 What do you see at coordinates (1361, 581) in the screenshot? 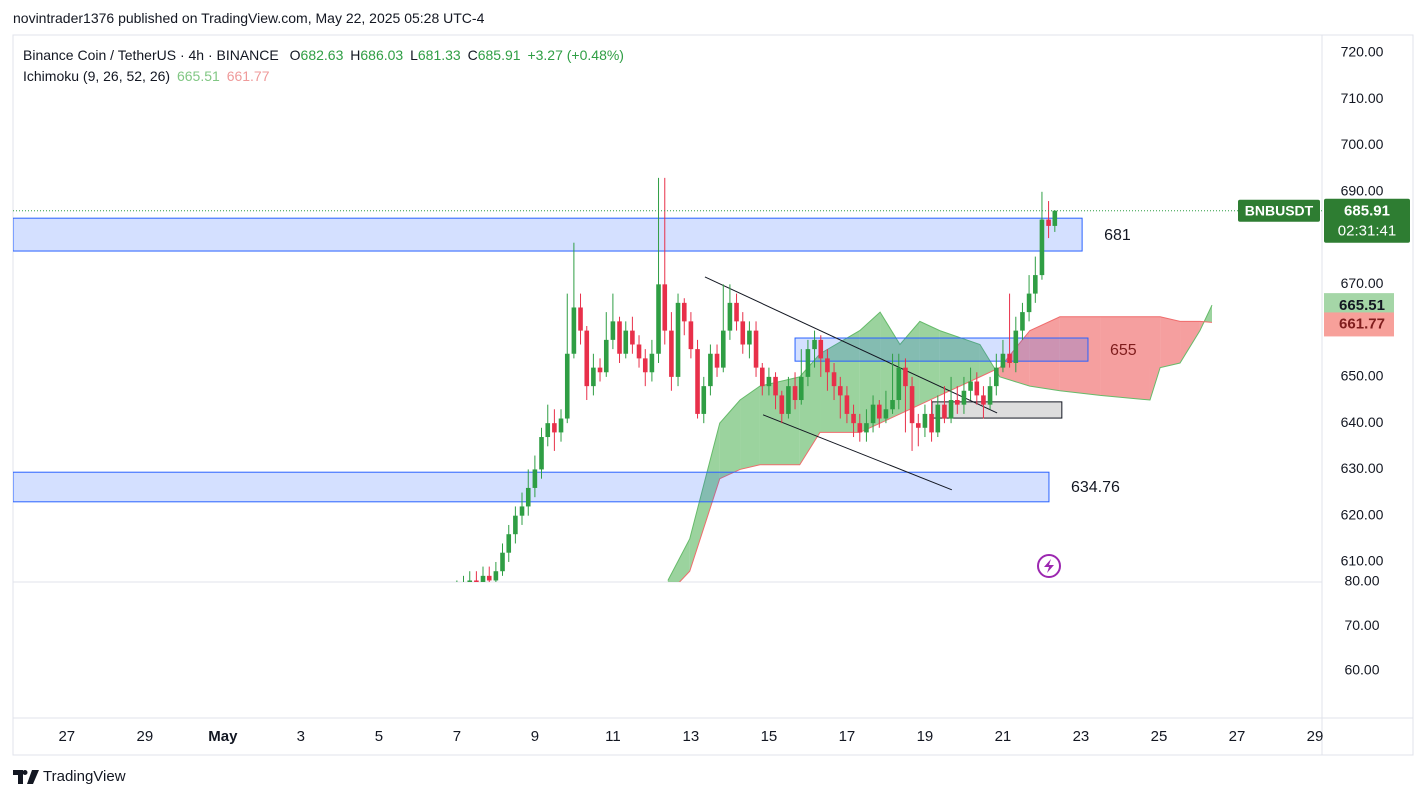
I see `y2-tick-label: 80.00` at bounding box center [1361, 581].